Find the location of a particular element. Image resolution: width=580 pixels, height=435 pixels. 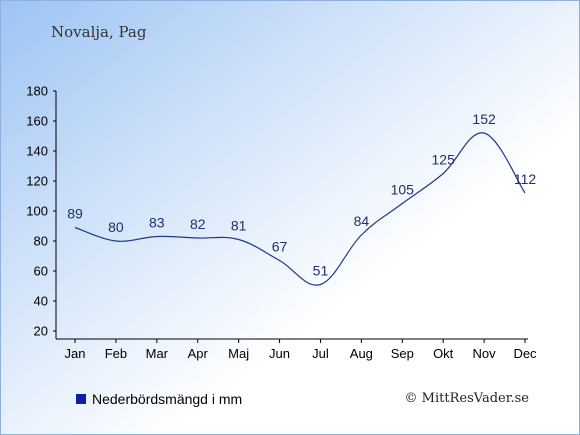

x-tick-label: Dec is located at coordinates (525, 353).